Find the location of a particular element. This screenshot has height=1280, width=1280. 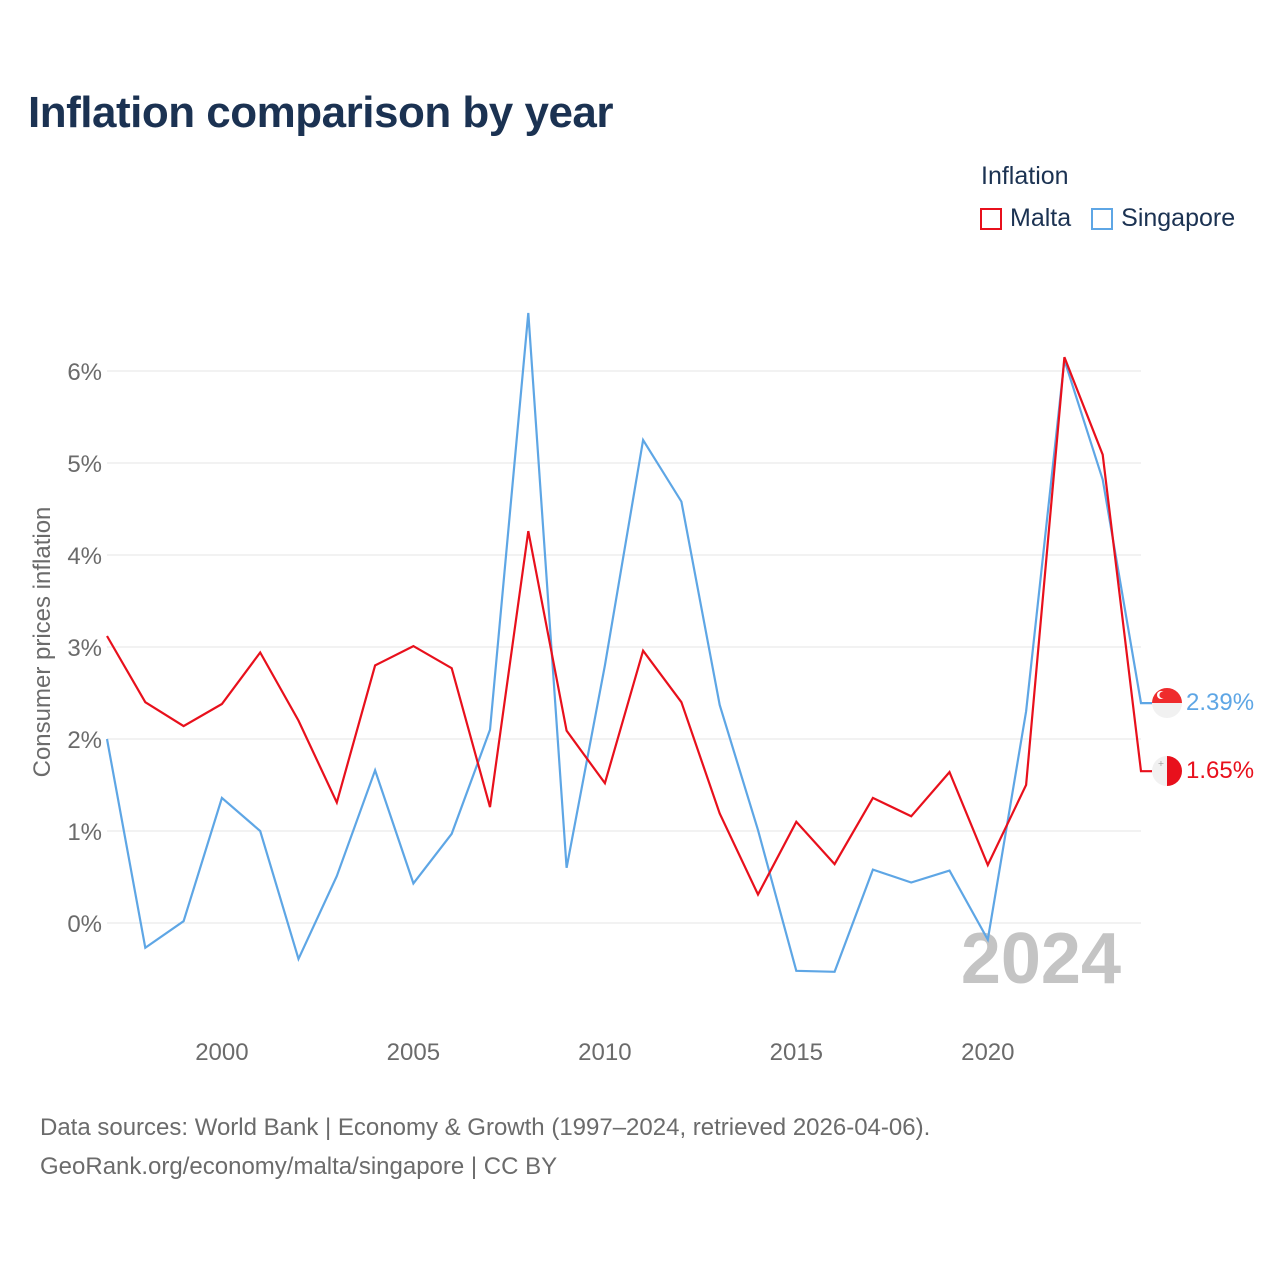

legend-label-singapore: Singapore is located at coordinates (1178, 218).